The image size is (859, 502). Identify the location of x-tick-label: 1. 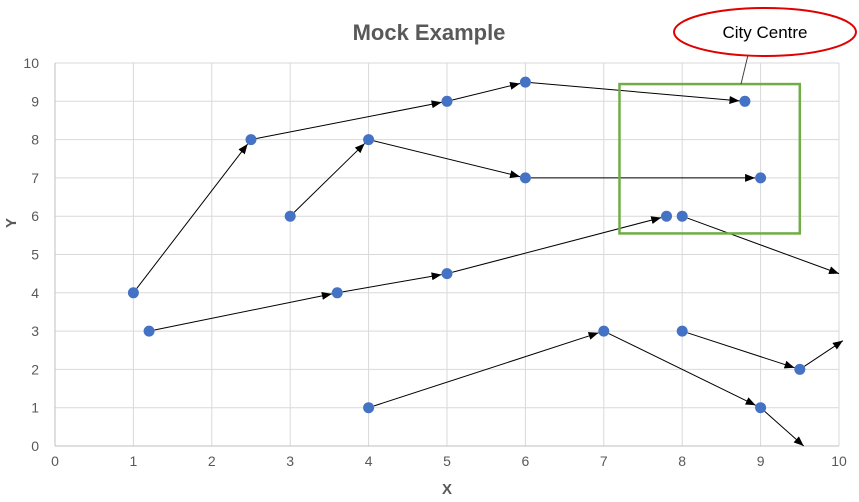
(134, 461).